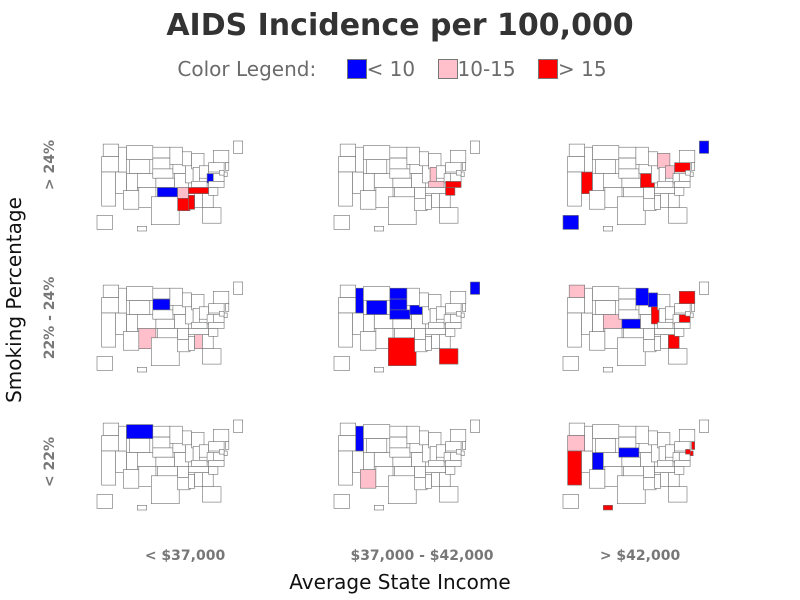  What do you see at coordinates (391, 69) in the screenshot?
I see `legend-text-low: < 10` at bounding box center [391, 69].